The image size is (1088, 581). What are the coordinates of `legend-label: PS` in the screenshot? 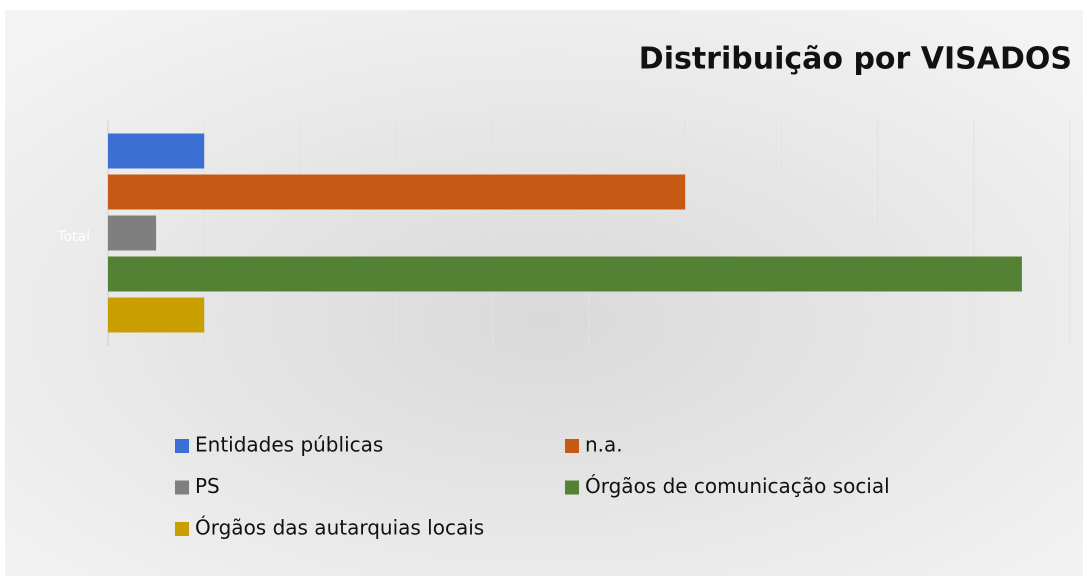 It's located at (207, 486).